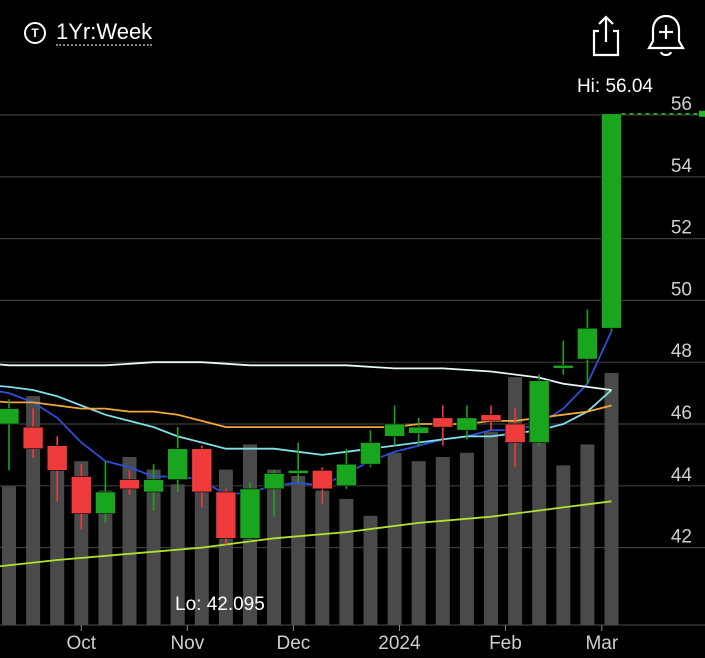  I want to click on share-icon, so click(606, 36).